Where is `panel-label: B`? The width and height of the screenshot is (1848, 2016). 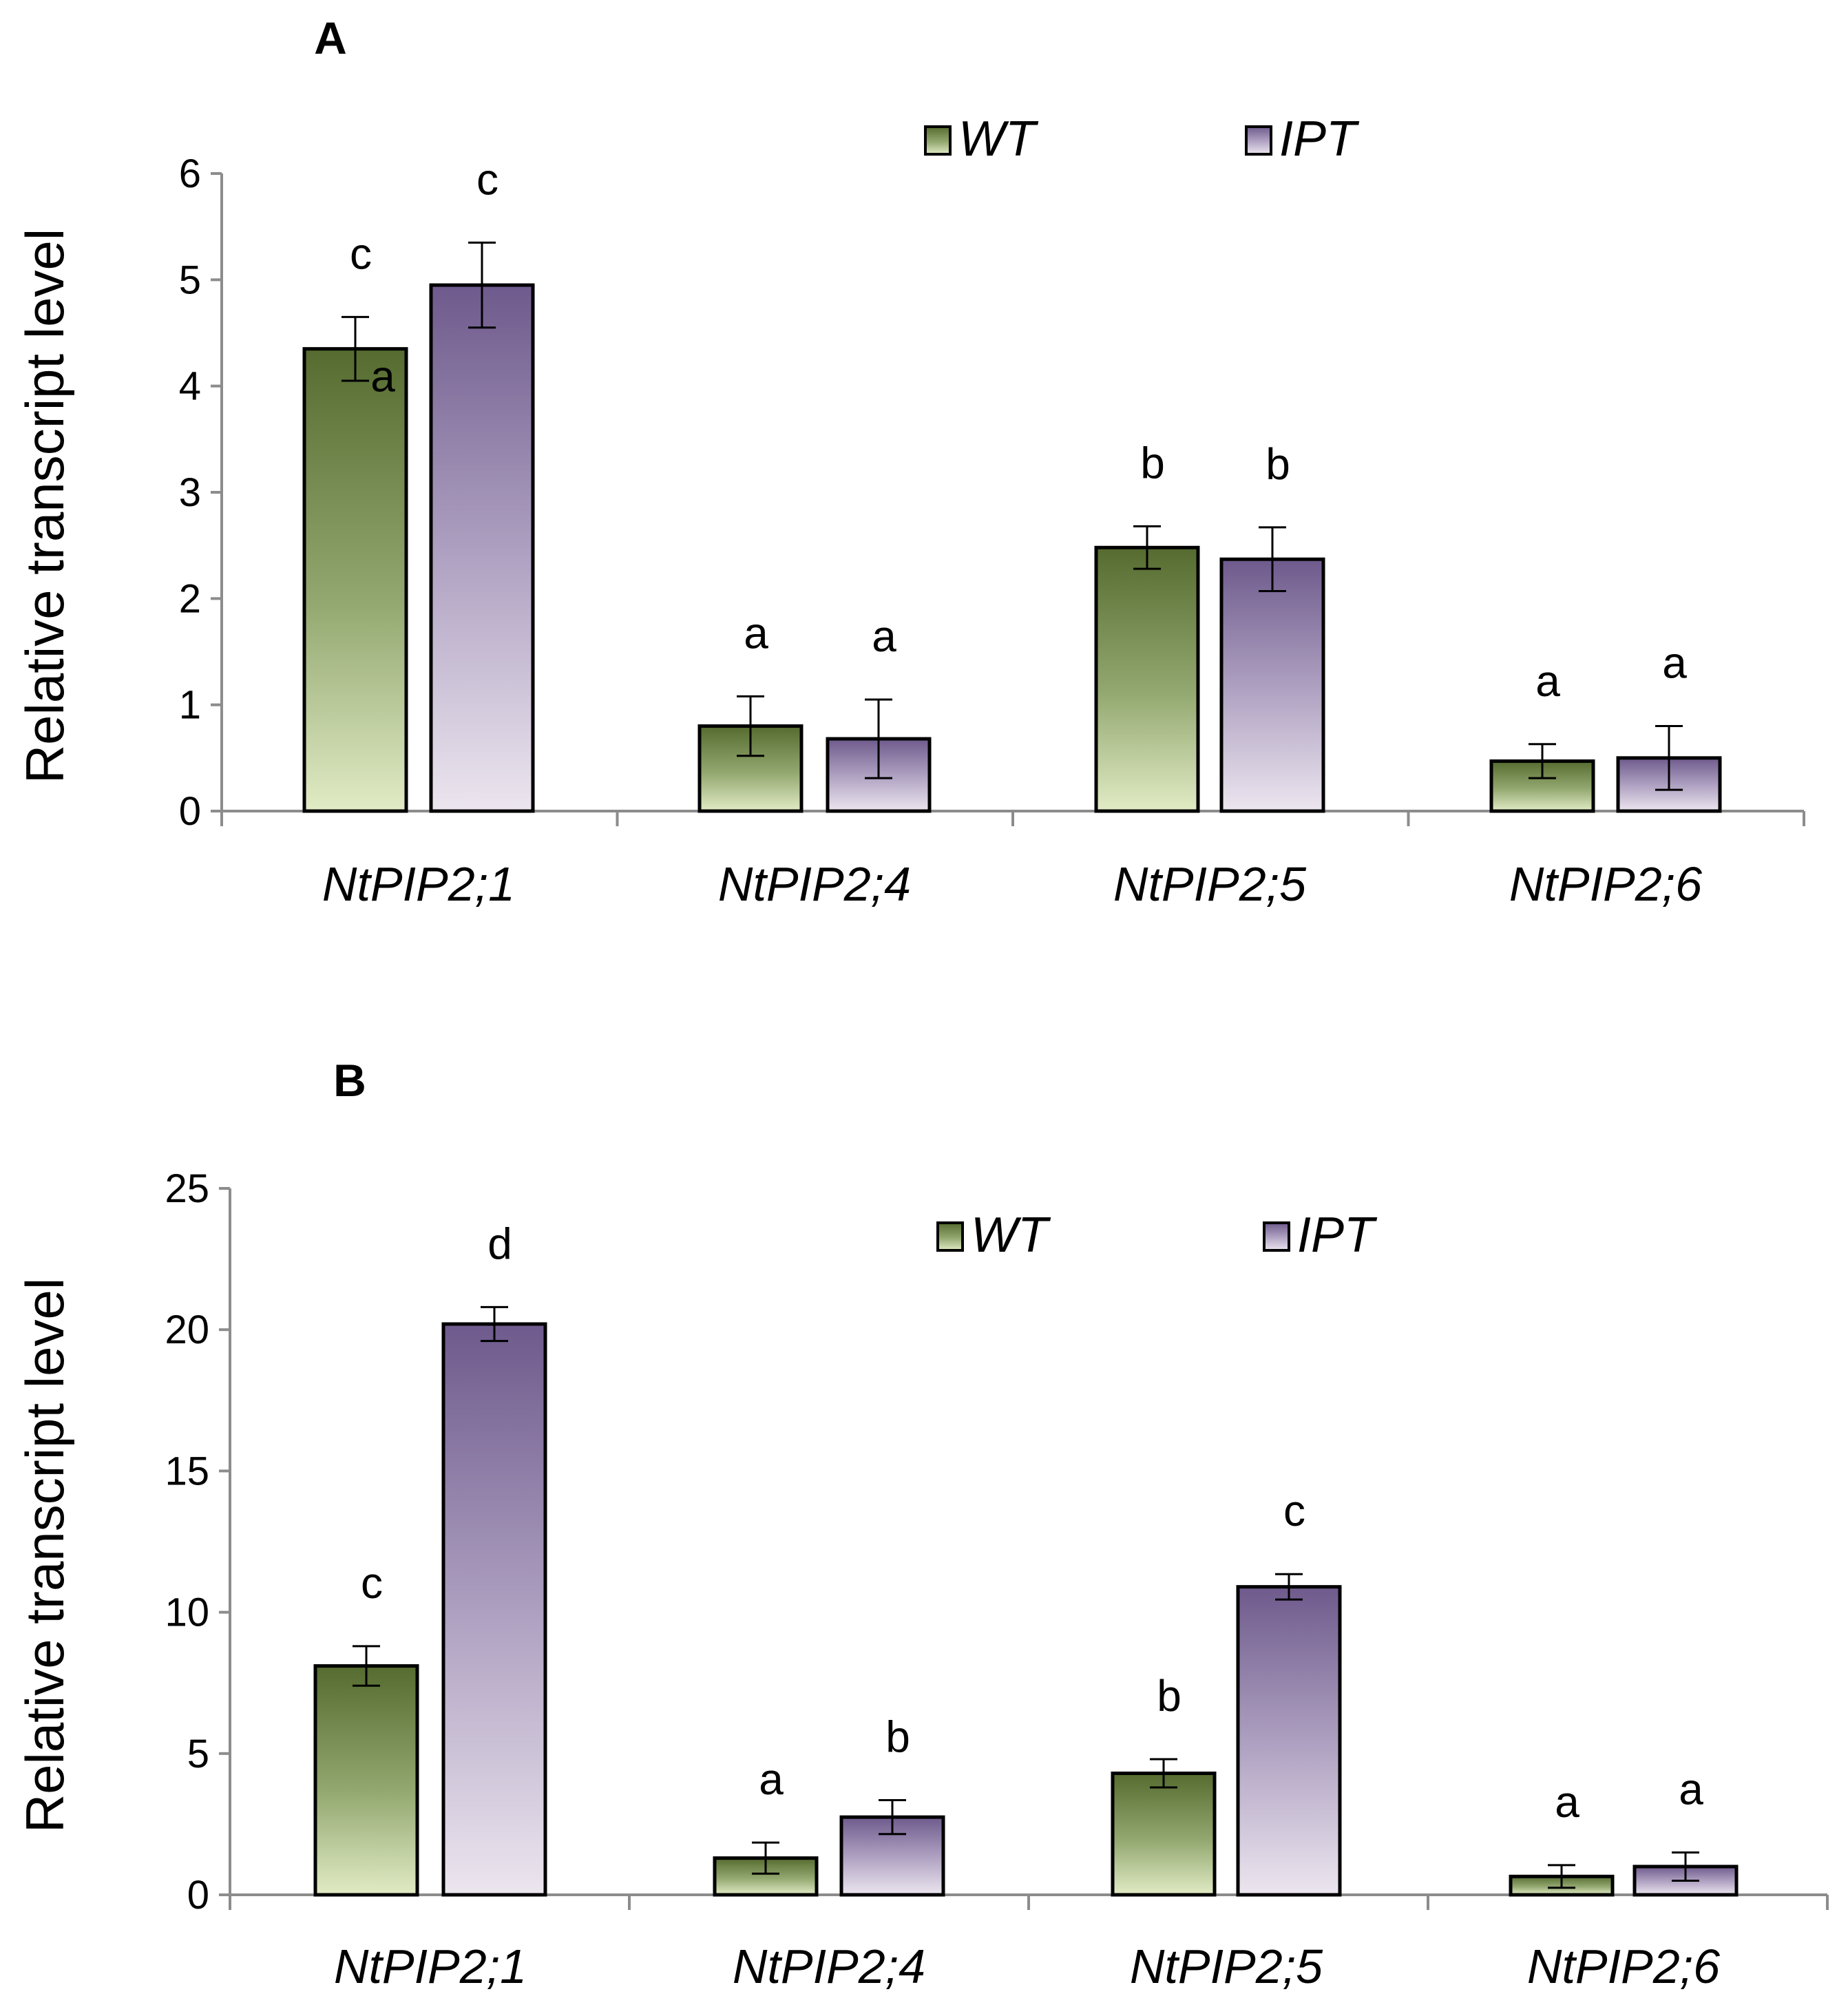
panel-label: B is located at coordinates (349, 1080).